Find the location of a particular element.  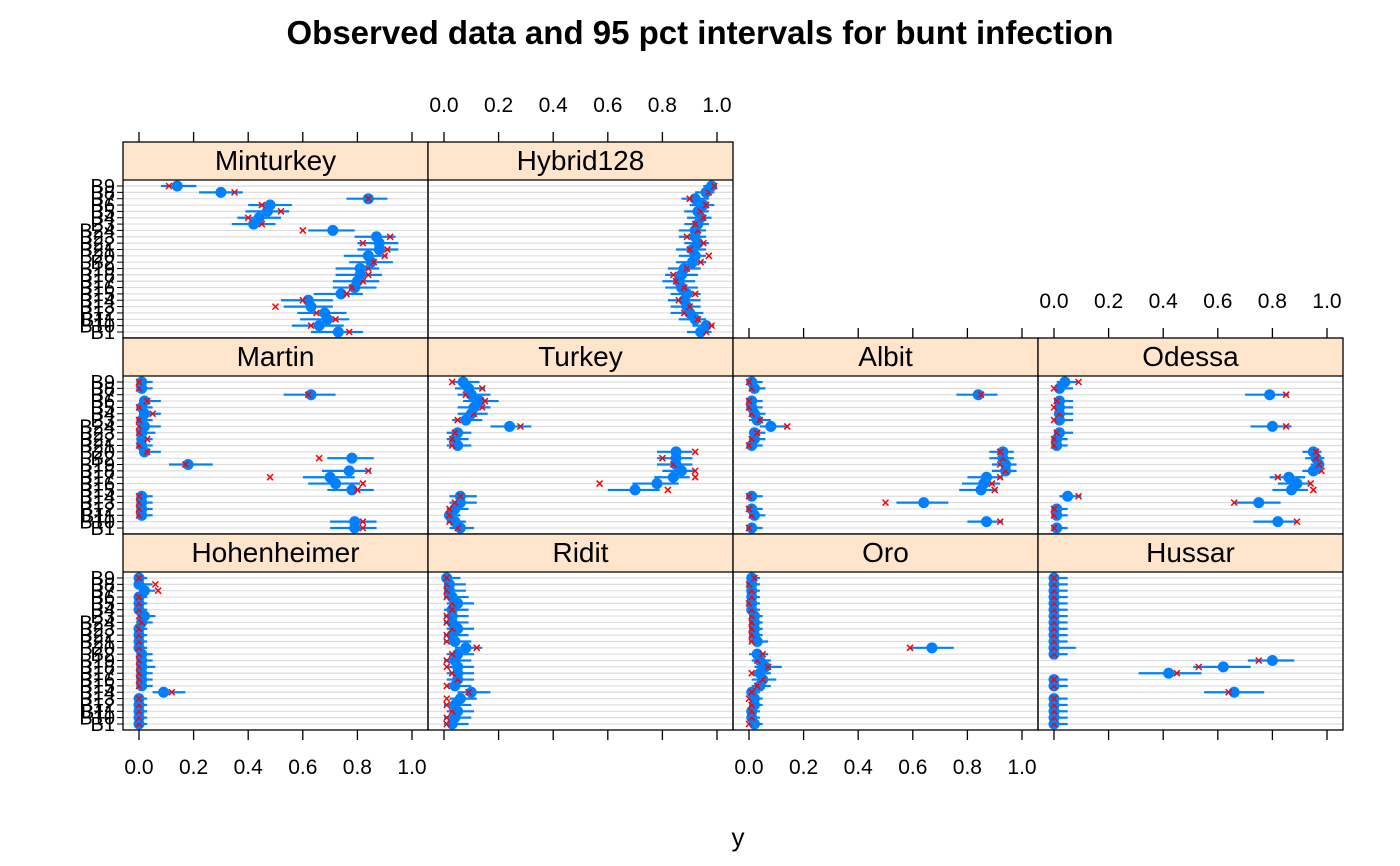

panel-strip-label: Turkey is located at coordinates (580, 356).